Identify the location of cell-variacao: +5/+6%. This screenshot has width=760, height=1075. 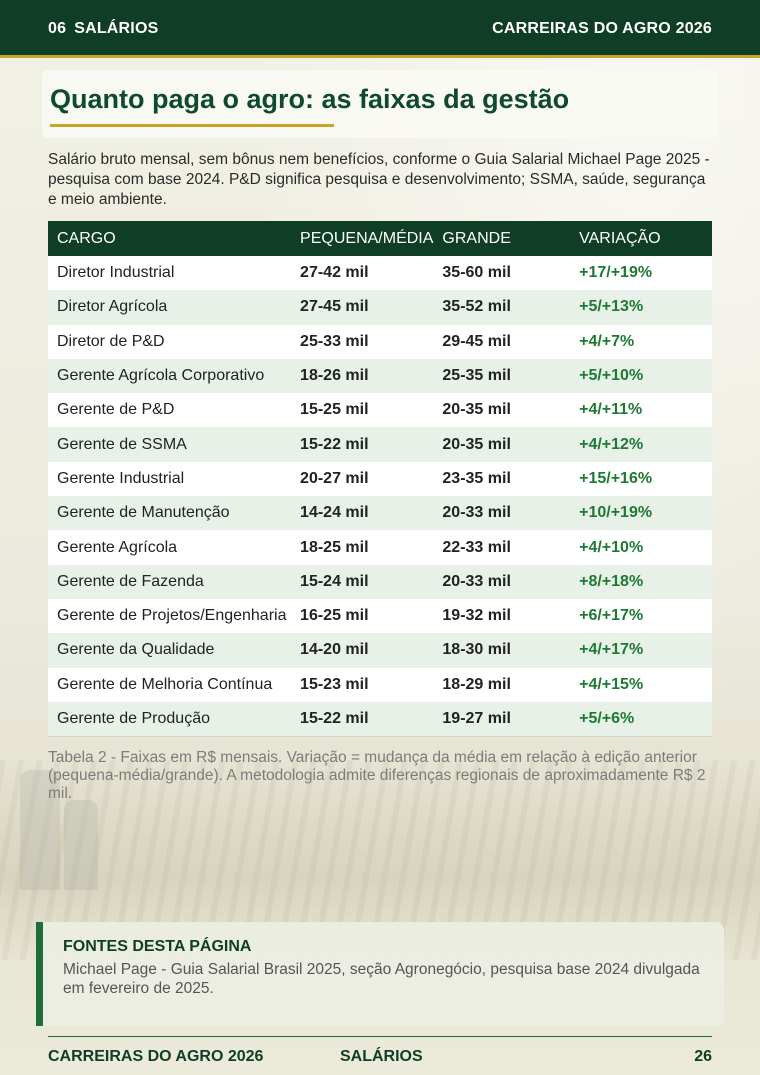
(641, 719).